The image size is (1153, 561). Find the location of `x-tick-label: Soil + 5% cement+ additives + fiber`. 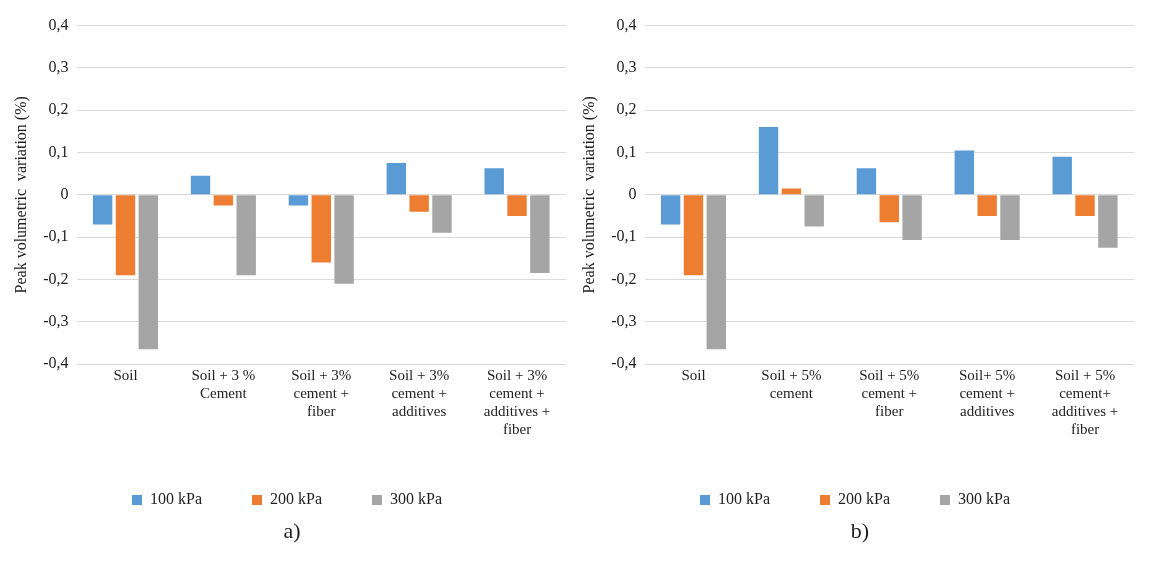

x-tick-label: Soil + 5% cement+ additives + fiber is located at coordinates (1085, 401).